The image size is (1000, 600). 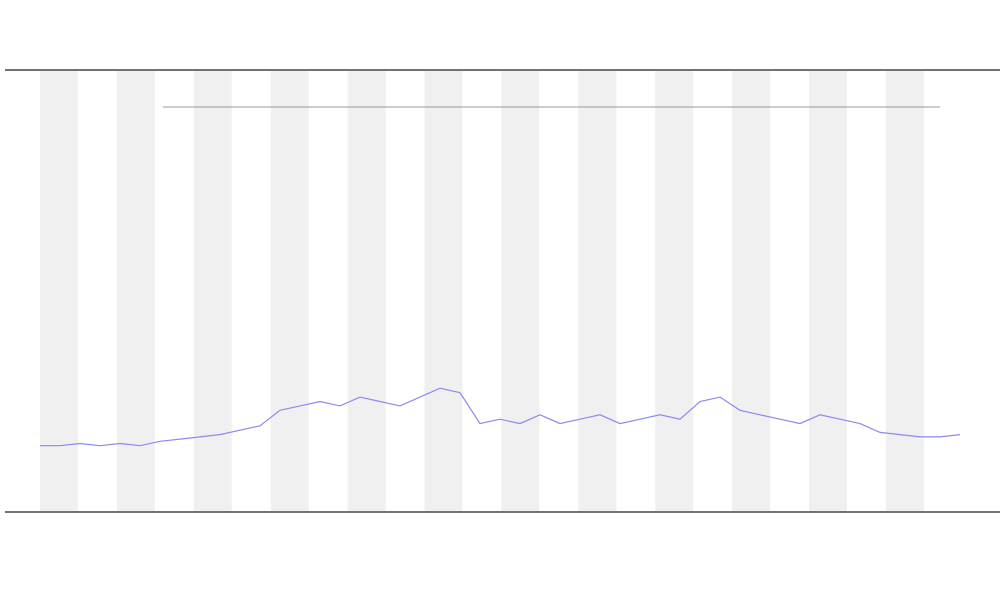 I want to click on data-line, so click(x=500, y=417).